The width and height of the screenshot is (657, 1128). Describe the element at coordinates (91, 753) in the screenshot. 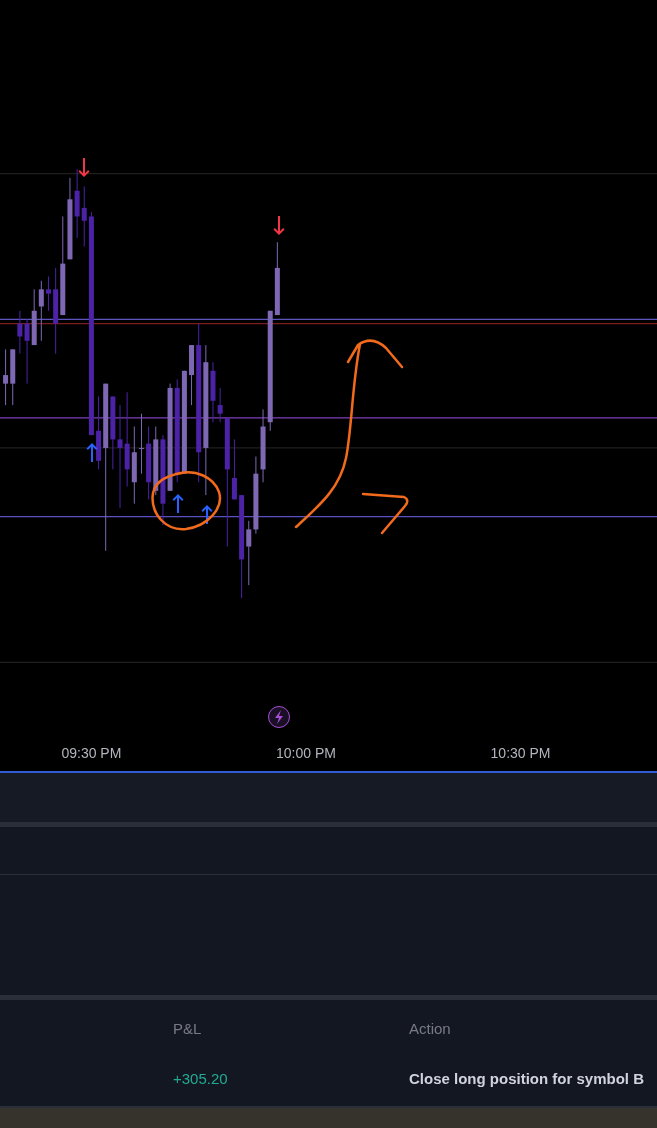

I see `x-tick-label: 09:30 PM` at that location.